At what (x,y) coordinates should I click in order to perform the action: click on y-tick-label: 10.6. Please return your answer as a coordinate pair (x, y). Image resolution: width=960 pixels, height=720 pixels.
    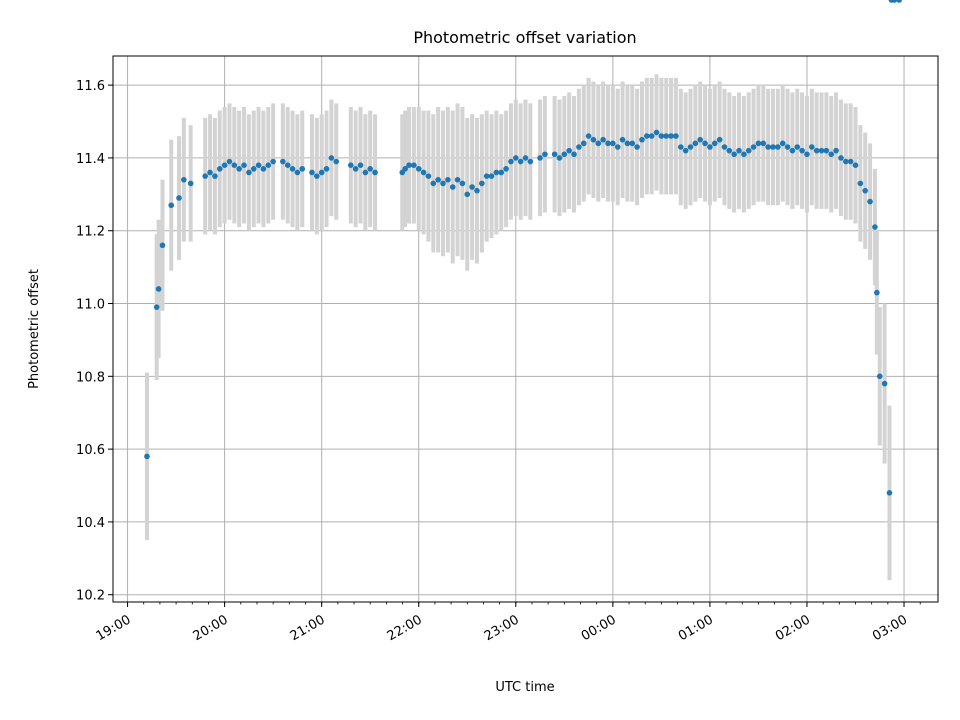
    Looking at the image, I should click on (90, 450).